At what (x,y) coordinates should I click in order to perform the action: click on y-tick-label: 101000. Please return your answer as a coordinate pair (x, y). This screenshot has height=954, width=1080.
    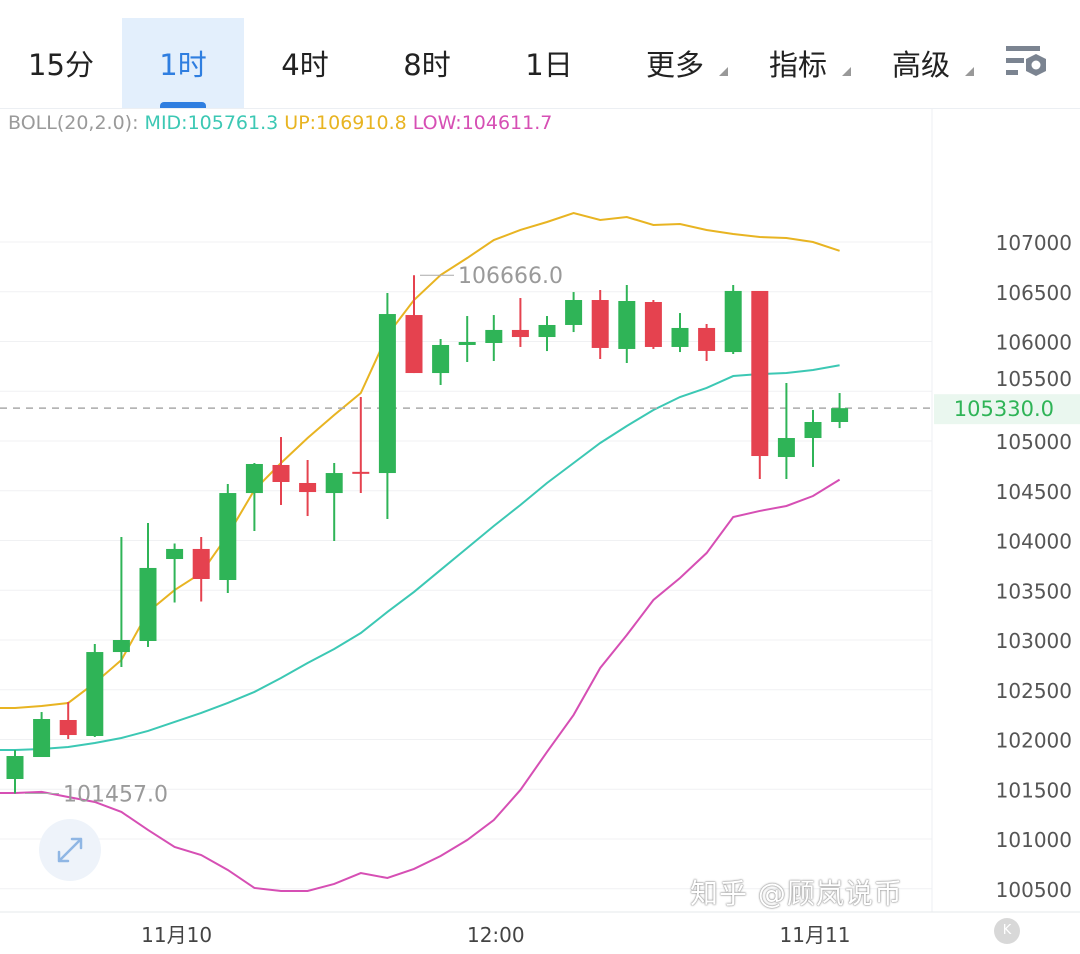
    Looking at the image, I should click on (1034, 840).